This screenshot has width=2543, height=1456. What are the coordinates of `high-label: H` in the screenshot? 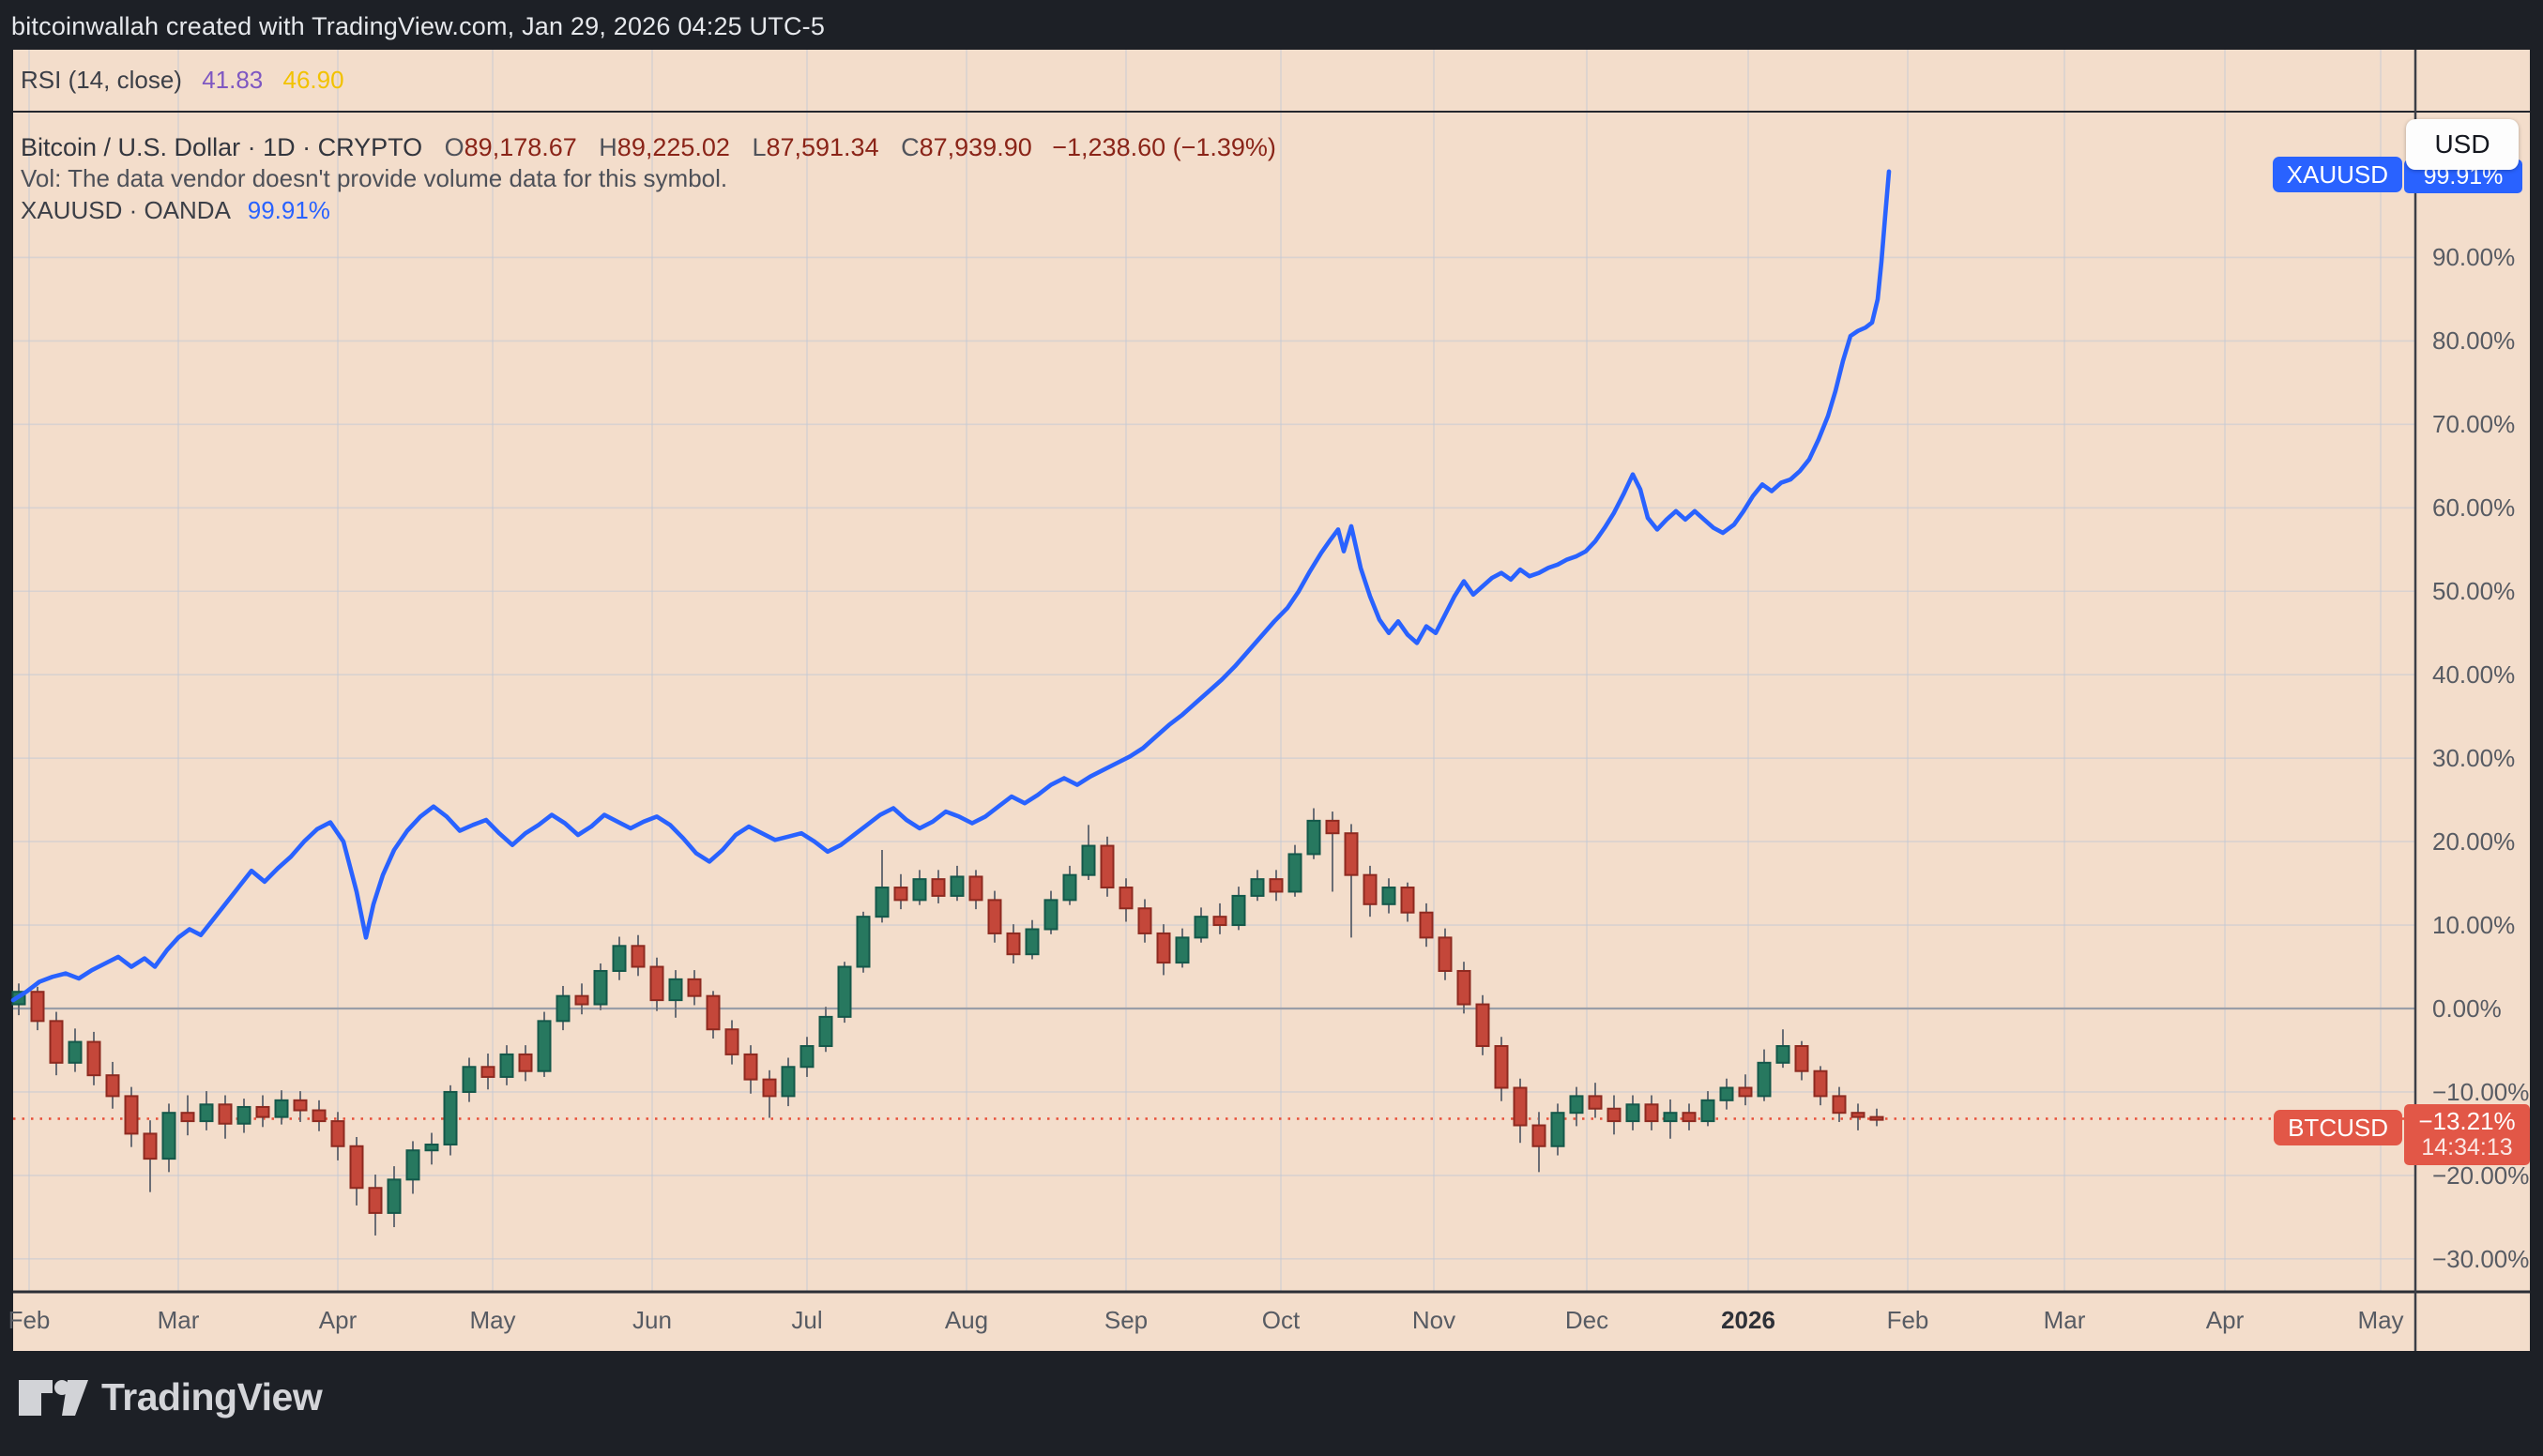 It's located at (608, 147).